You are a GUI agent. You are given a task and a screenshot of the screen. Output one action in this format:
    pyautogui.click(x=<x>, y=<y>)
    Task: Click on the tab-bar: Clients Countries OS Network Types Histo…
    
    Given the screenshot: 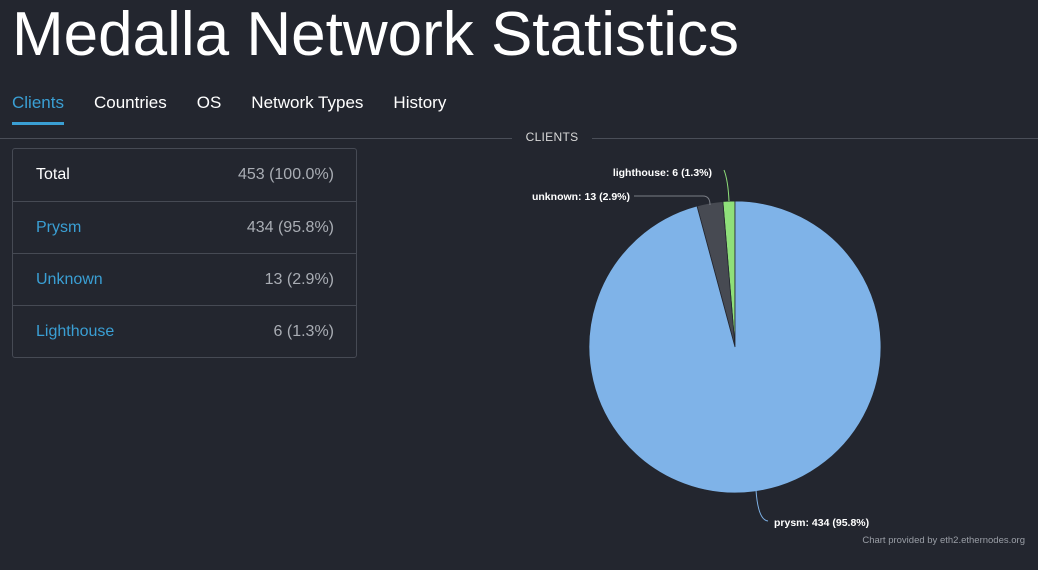 What is the action you would take?
    pyautogui.click(x=244, y=109)
    